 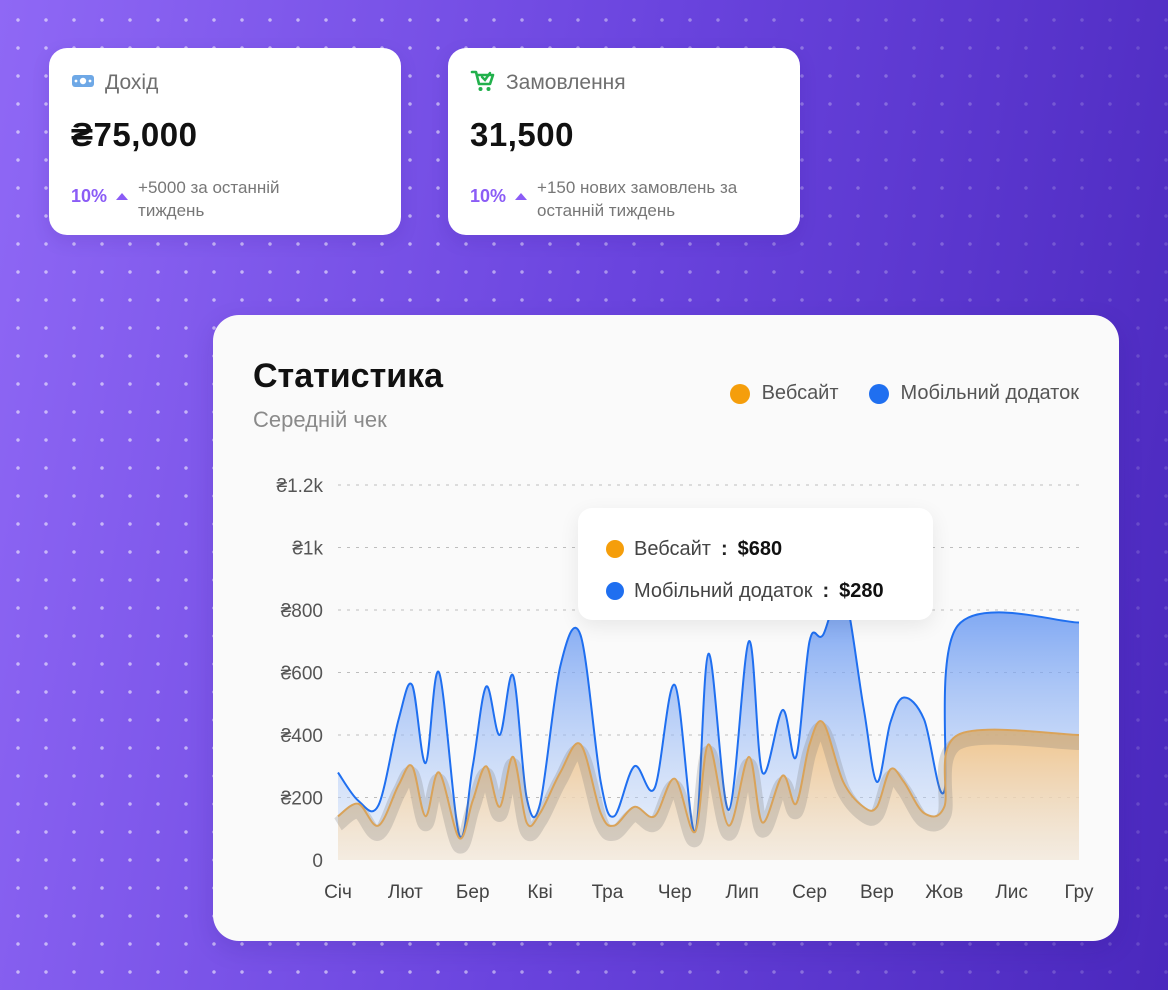 I want to click on note-line: тиждень, so click(x=171, y=210).